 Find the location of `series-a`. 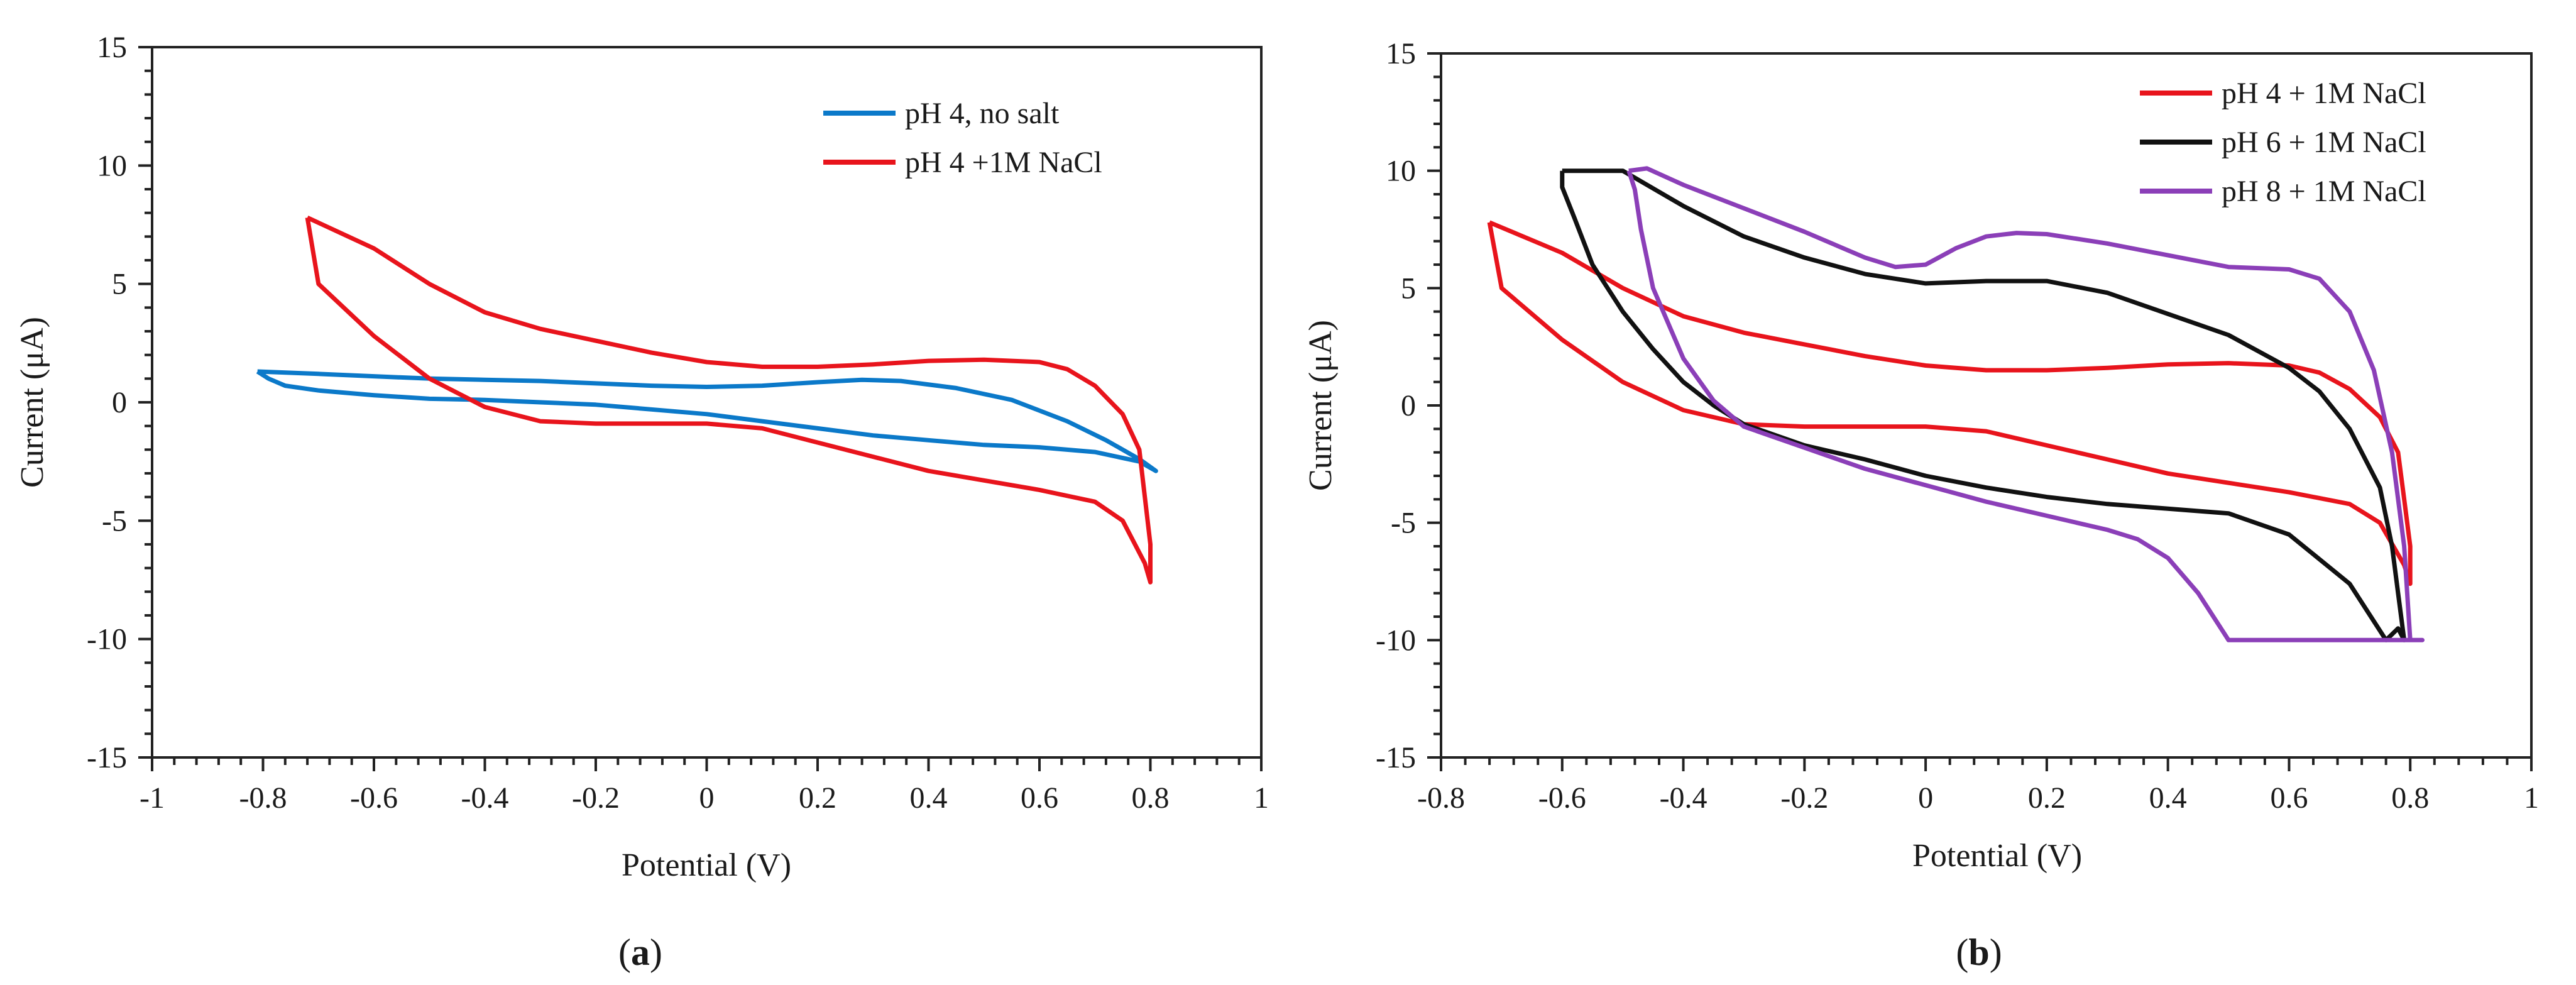

series-a is located at coordinates (707, 400).